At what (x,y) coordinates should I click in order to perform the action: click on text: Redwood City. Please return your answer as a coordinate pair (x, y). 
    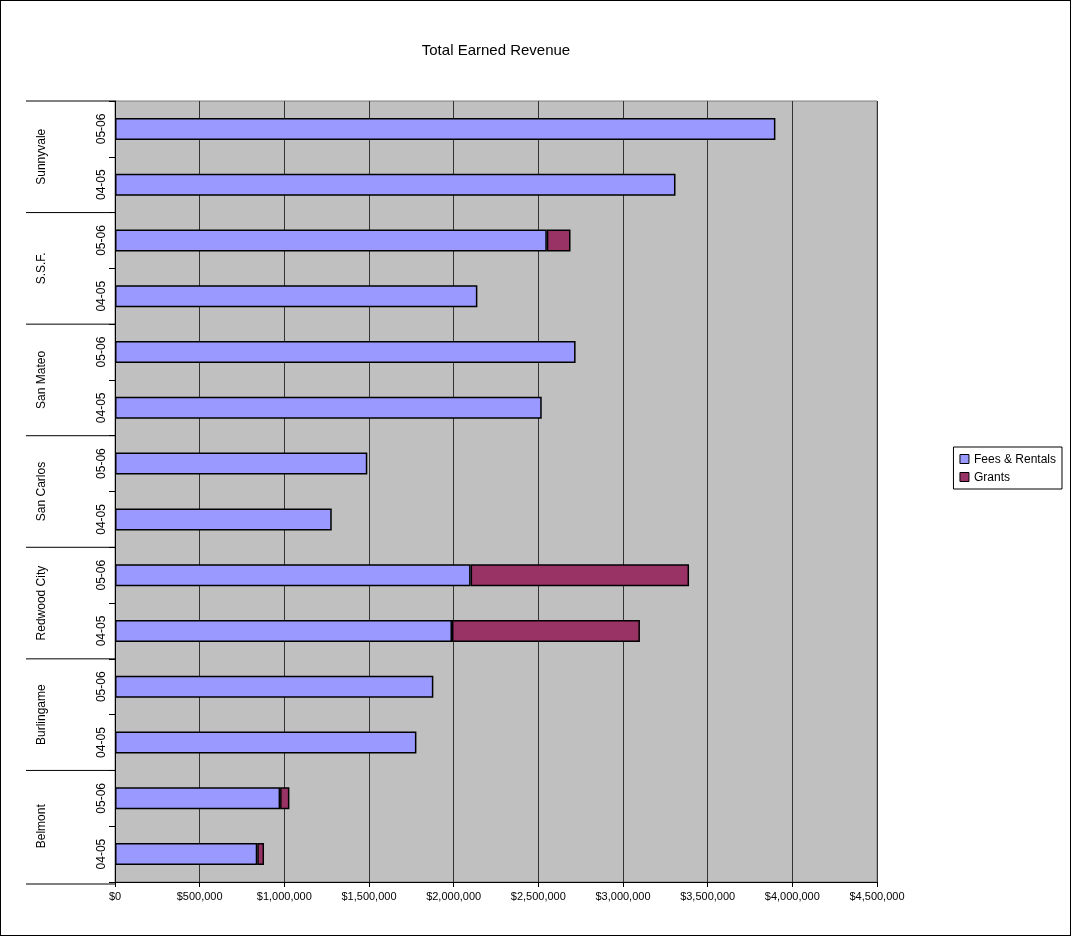
    Looking at the image, I should click on (41, 603).